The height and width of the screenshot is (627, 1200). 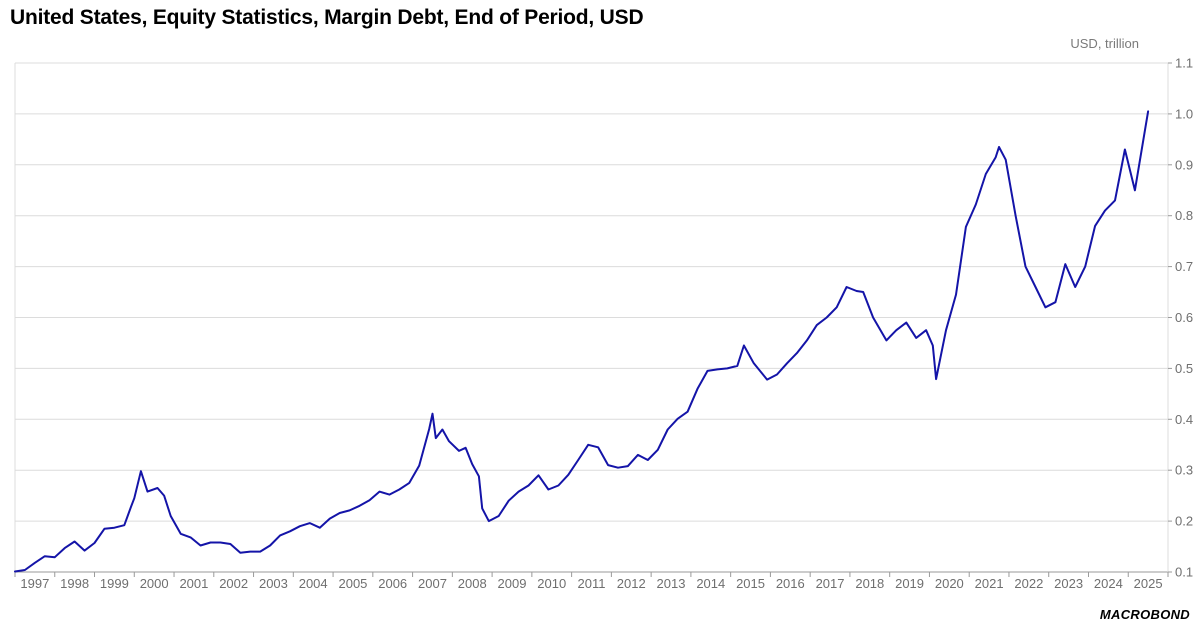 I want to click on y-tick-label: 0.5, so click(x=1184, y=368).